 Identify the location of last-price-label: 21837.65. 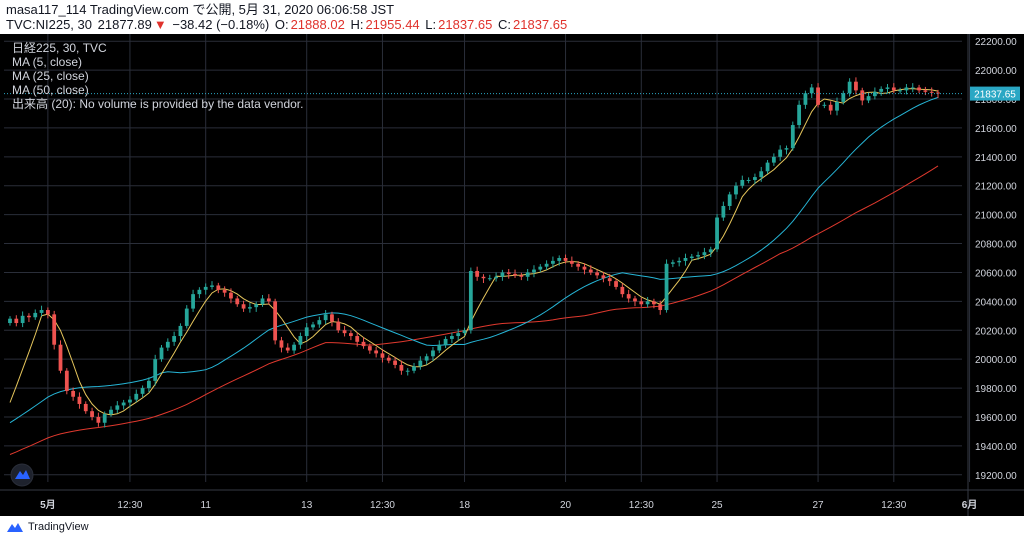
(995, 95).